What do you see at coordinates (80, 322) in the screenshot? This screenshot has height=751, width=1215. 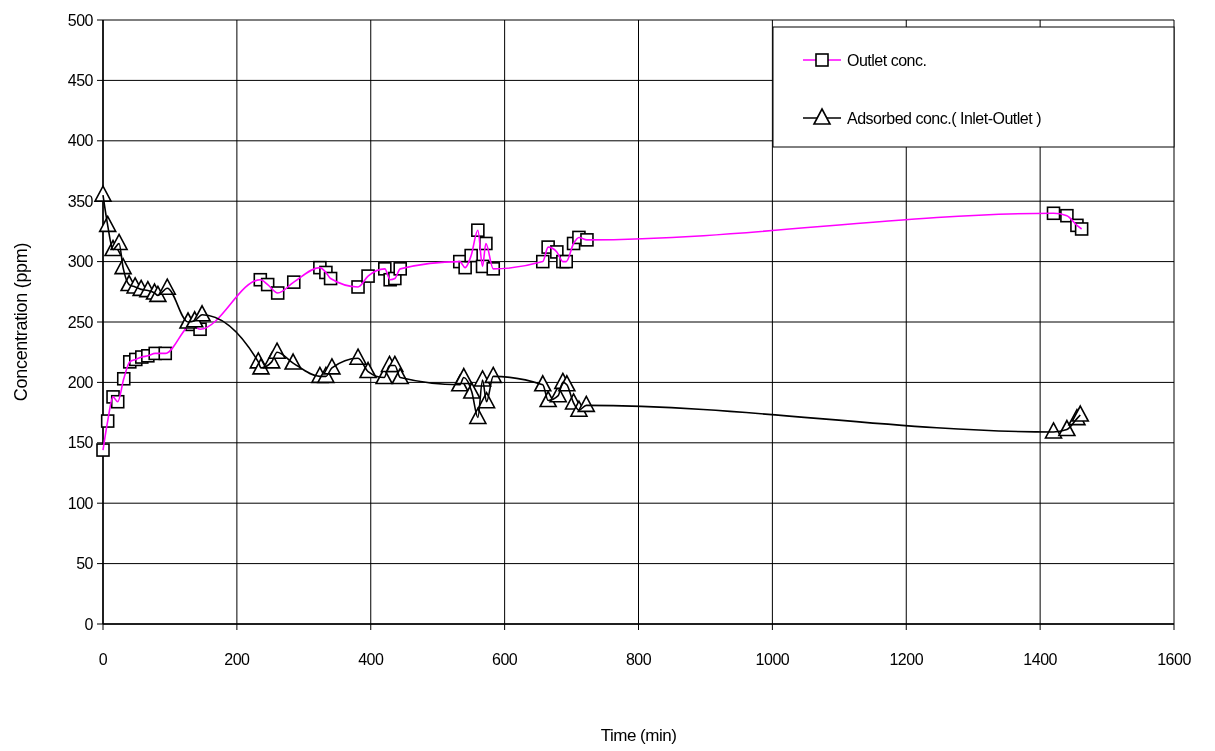 I see `y-tick-label: 250` at bounding box center [80, 322].